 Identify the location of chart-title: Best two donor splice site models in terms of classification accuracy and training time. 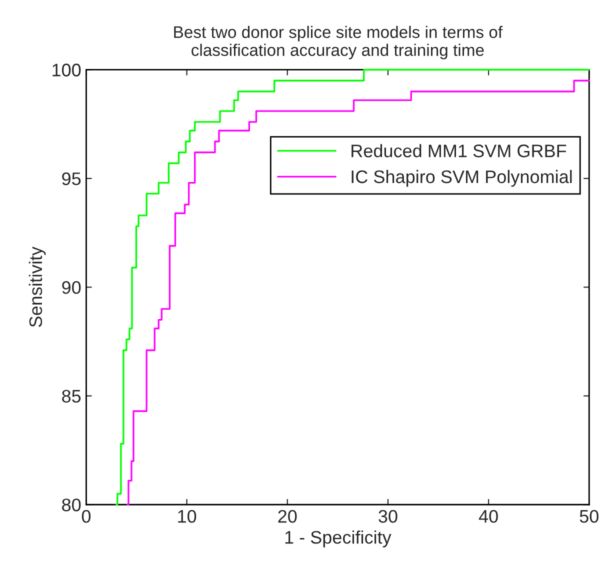
(338, 43).